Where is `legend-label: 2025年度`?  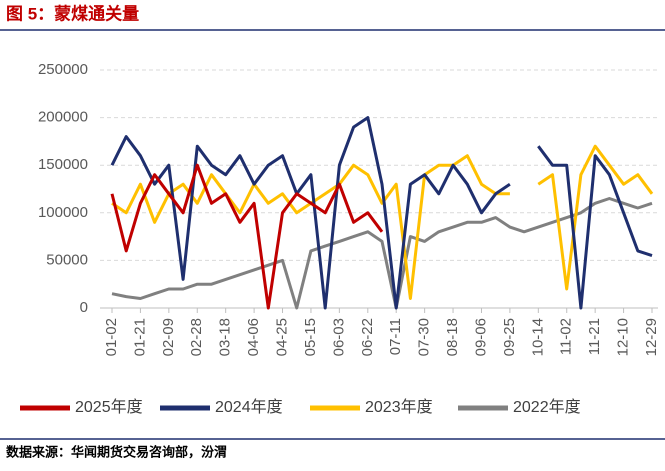
legend-label: 2025年度 is located at coordinates (109, 407).